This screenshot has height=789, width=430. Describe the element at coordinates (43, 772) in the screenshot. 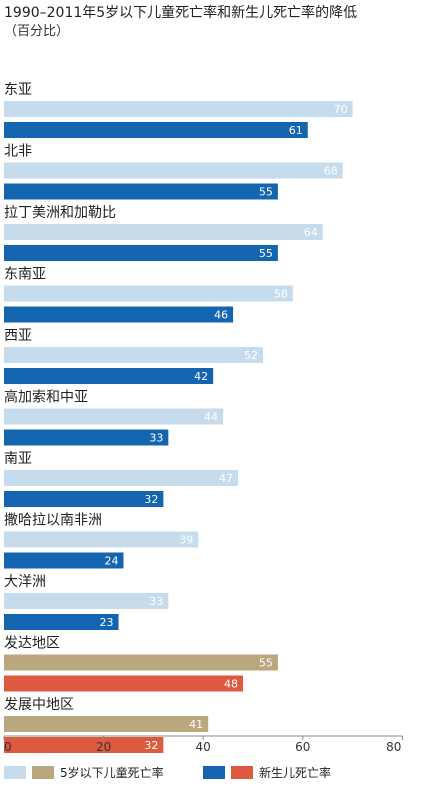

I see `legend-swatch-aggregate-under5` at that location.